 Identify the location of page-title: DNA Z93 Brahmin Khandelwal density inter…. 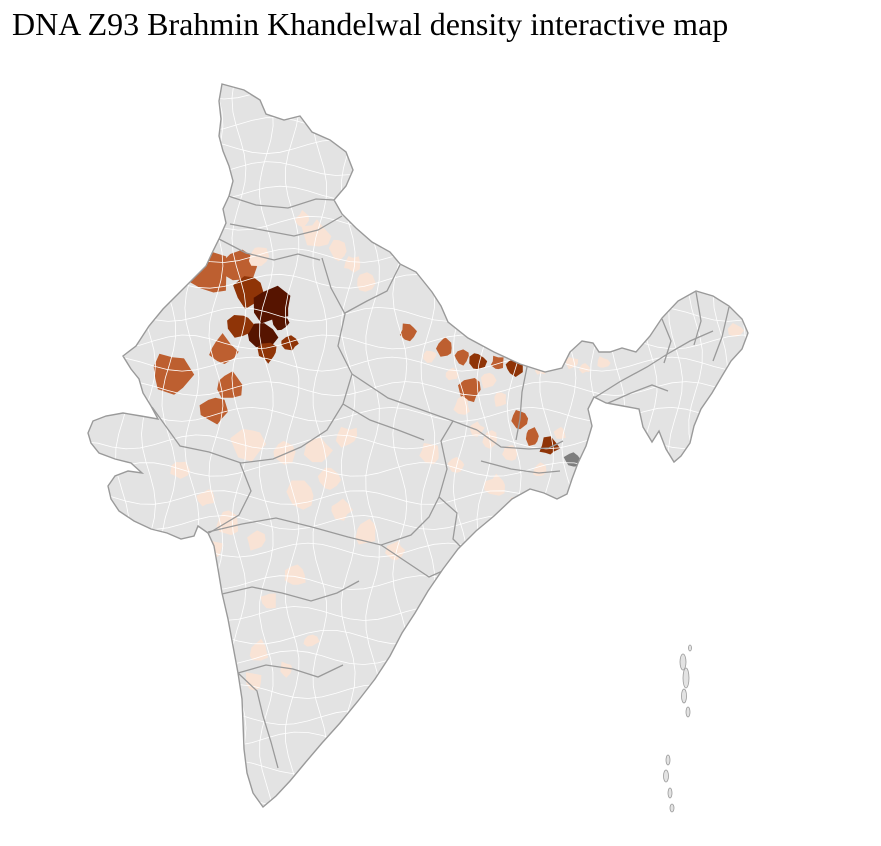
(370, 24).